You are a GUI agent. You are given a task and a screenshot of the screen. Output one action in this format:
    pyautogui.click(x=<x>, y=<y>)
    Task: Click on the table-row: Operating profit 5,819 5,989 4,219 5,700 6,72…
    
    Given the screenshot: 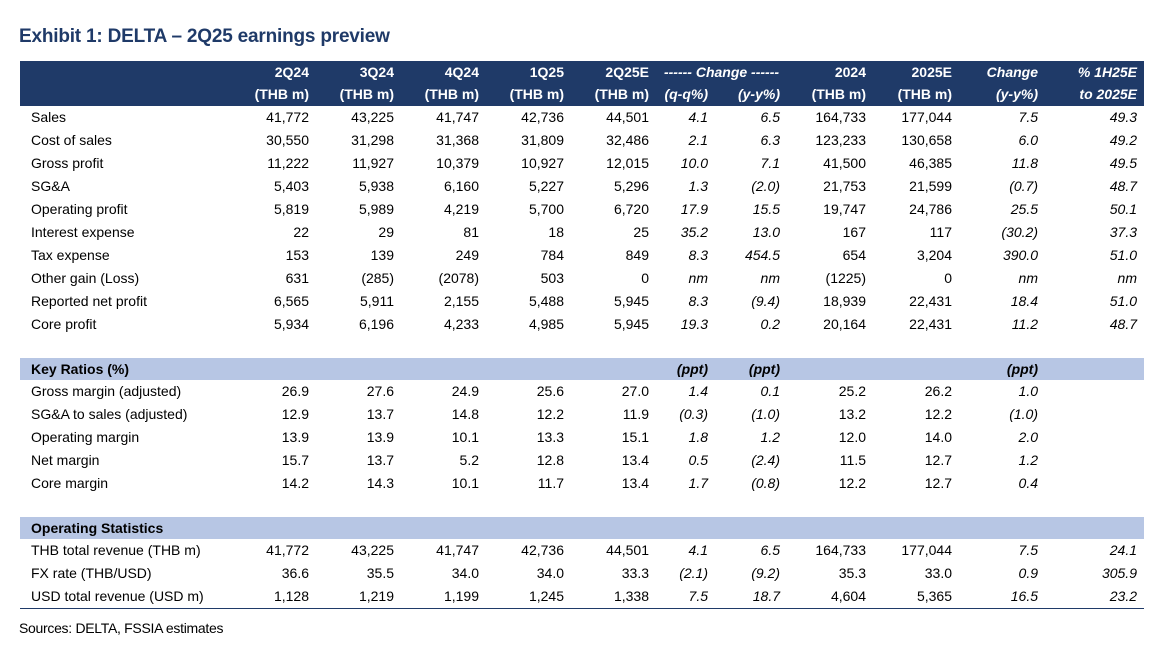 What is the action you would take?
    pyautogui.click(x=582, y=209)
    